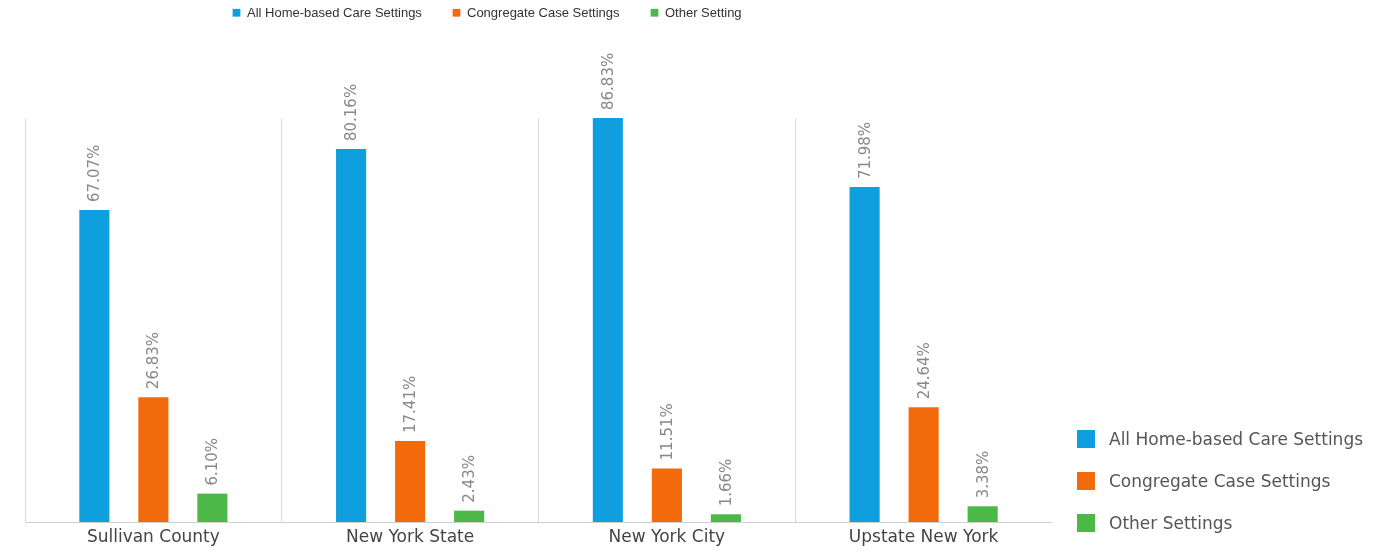 This screenshot has height=556, width=1381. What do you see at coordinates (351, 112) in the screenshot?
I see `data-label: 80.16%` at bounding box center [351, 112].